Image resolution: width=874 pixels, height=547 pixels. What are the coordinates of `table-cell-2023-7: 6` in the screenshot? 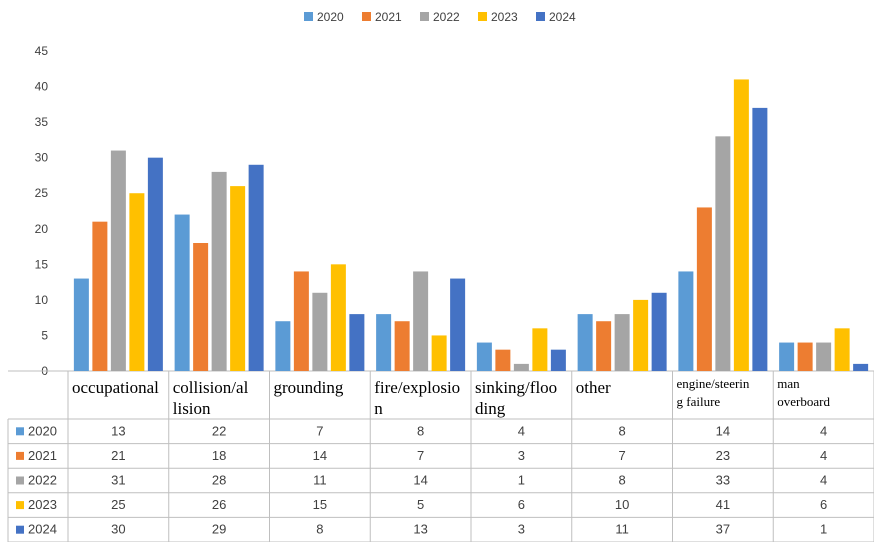 It's located at (823, 504).